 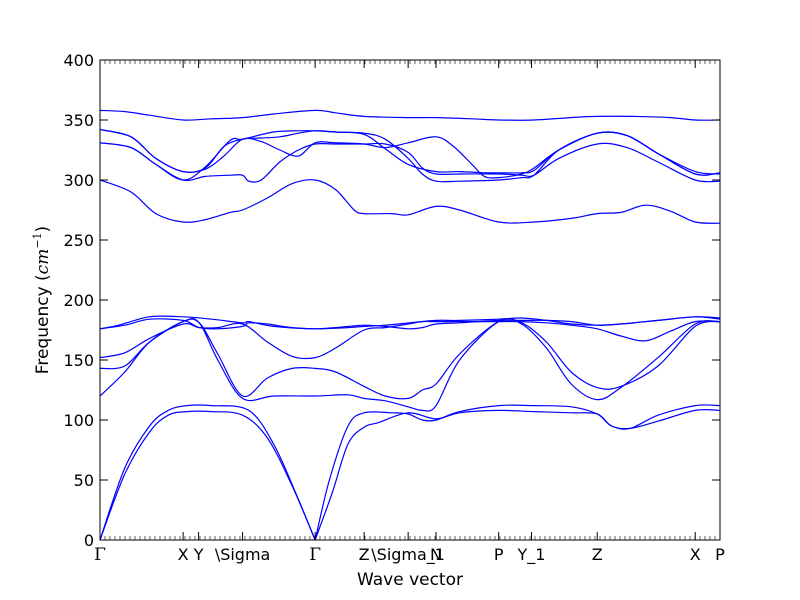 I want to click on y-tick-label: 0, so click(x=89, y=540).